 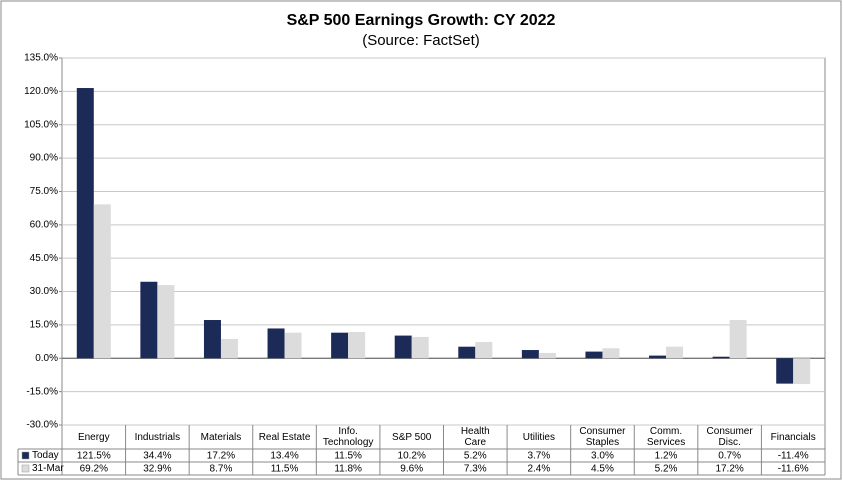 What do you see at coordinates (44, 224) in the screenshot?
I see `y-tick-label: 60.0%` at bounding box center [44, 224].